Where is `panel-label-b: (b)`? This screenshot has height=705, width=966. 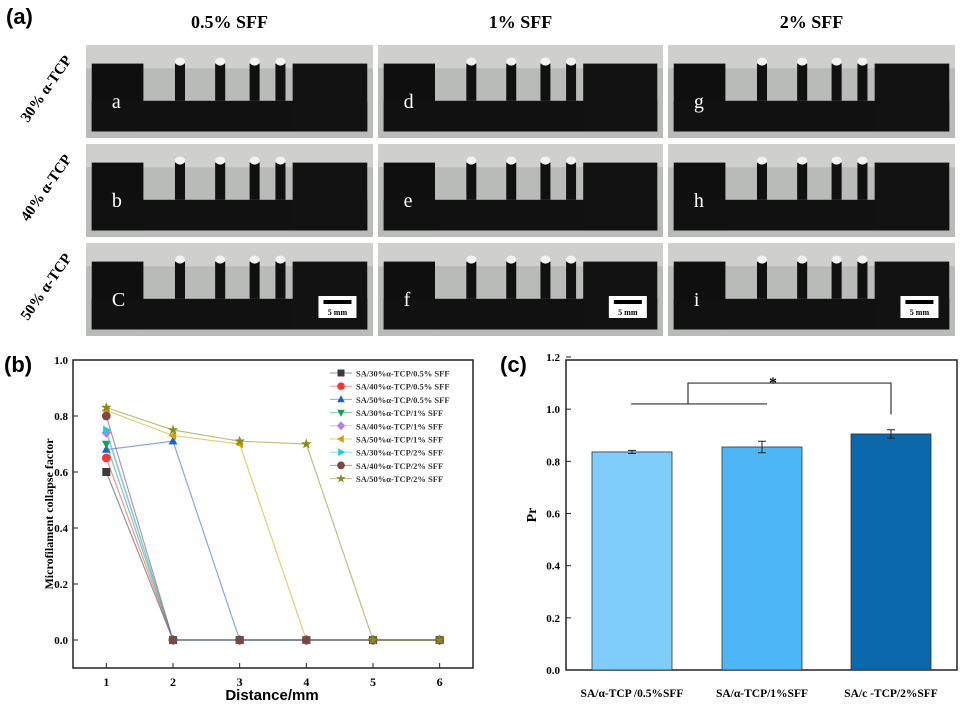 panel-label-b: (b) is located at coordinates (18, 364).